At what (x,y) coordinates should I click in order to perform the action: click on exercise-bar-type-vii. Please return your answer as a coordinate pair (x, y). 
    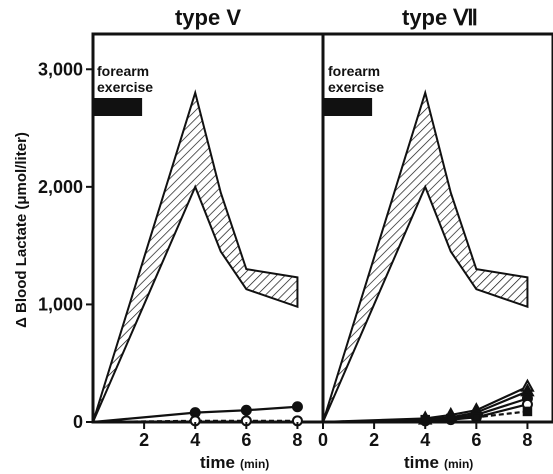
    Looking at the image, I should click on (348, 107).